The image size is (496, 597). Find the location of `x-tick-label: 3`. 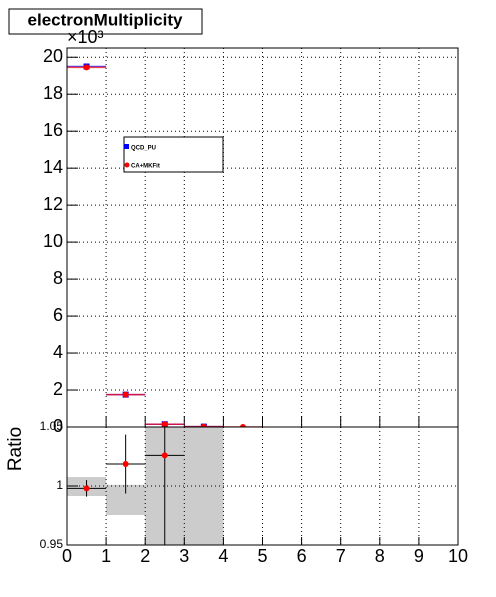

x-tick-label: 3 is located at coordinates (184, 556).